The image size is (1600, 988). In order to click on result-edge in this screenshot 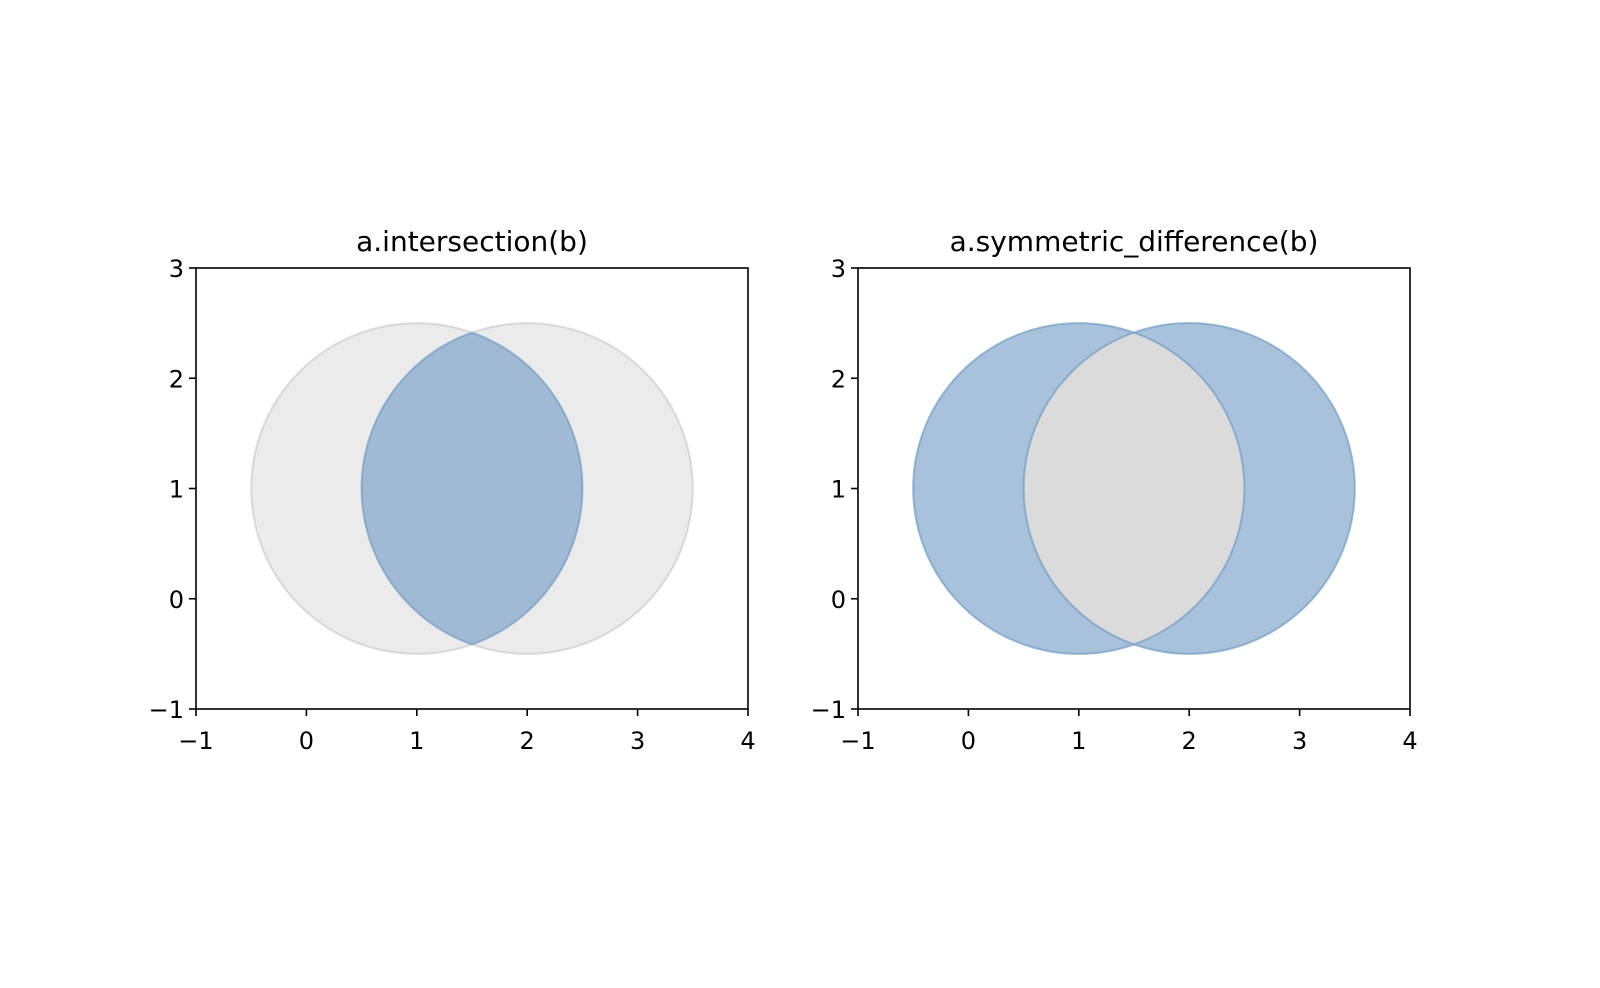, I will do `click(472, 488)`.